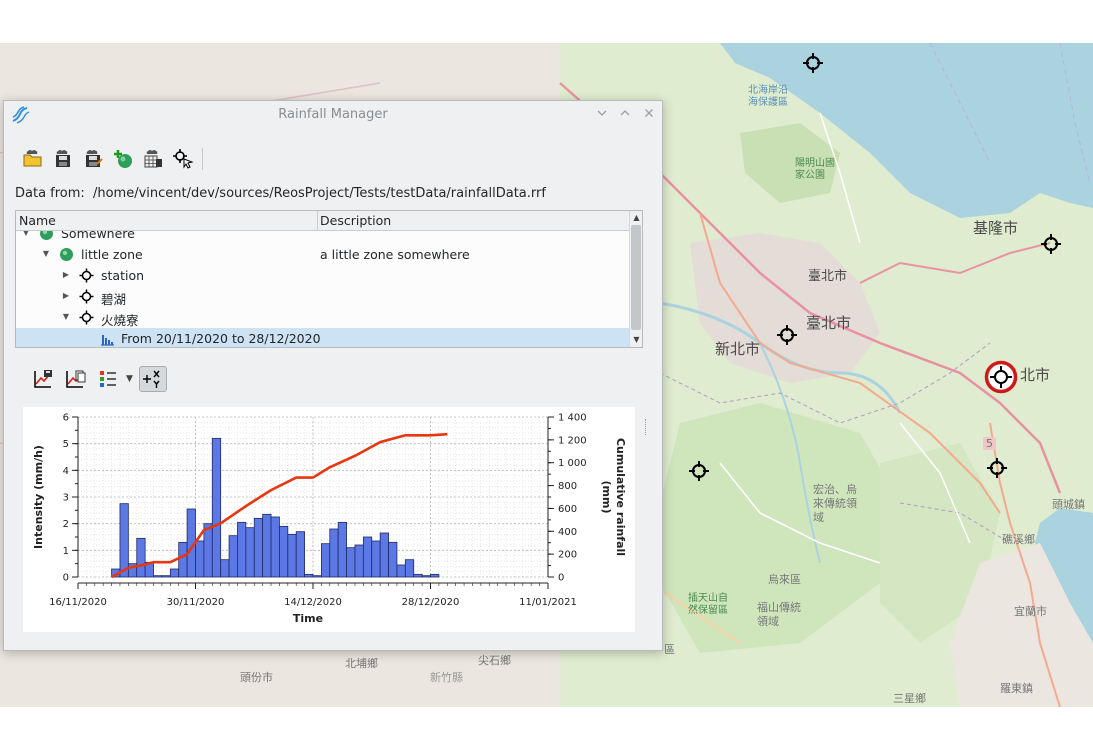 This screenshot has height=750, width=1093. What do you see at coordinates (107, 340) in the screenshot?
I see `hyetograph-icon` at bounding box center [107, 340].